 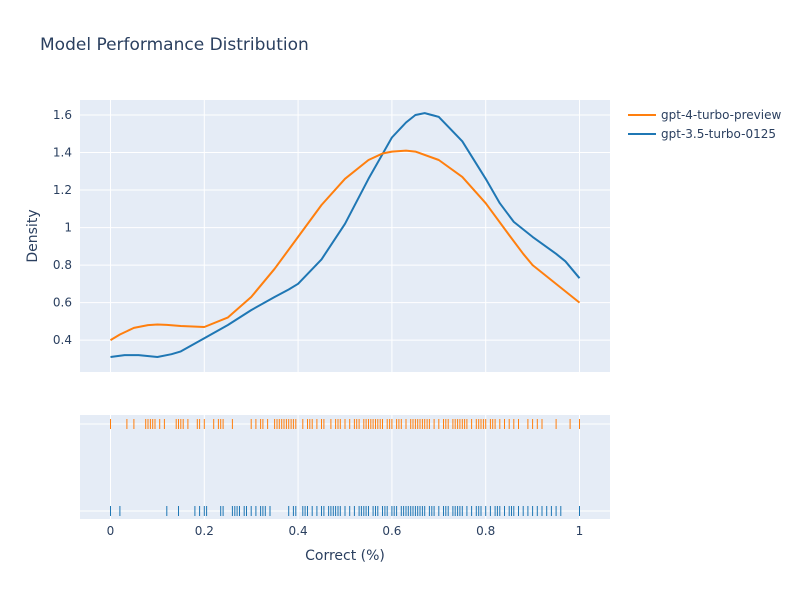 I want to click on x-tick-label: 0.2, so click(x=204, y=531).